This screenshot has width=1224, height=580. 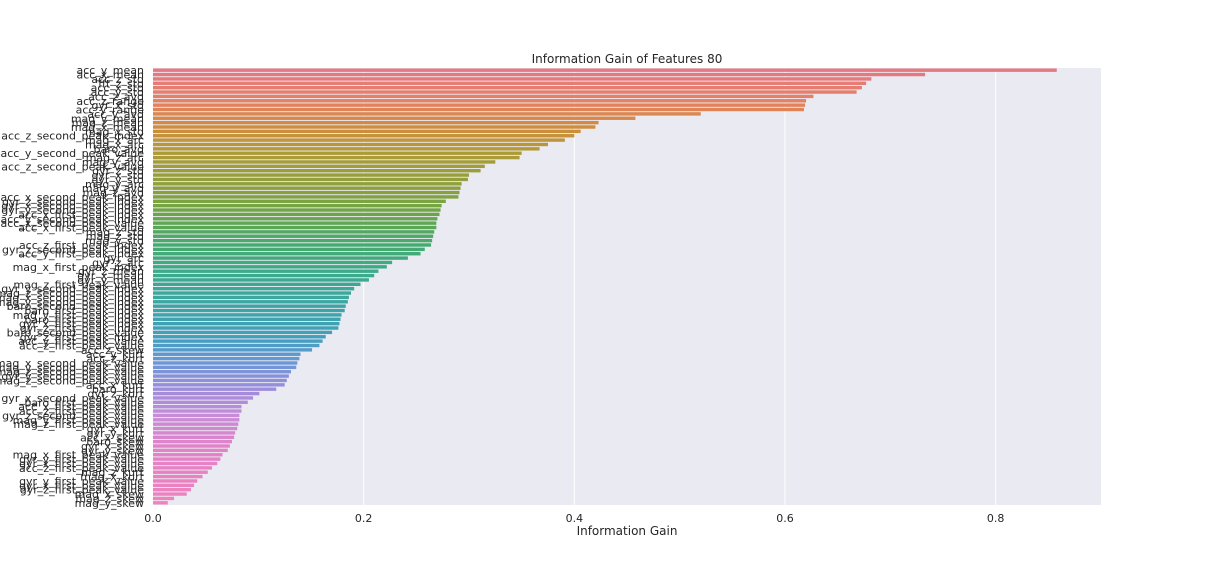 I want to click on y-tick-label: baro_avd, so click(x=119, y=149).